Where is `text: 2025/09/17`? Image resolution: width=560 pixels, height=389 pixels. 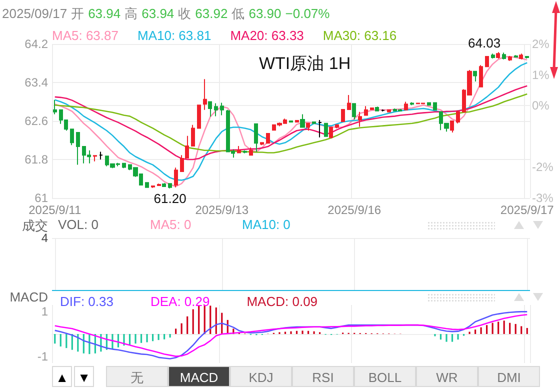 text: 2025/09/17 is located at coordinates (35, 13).